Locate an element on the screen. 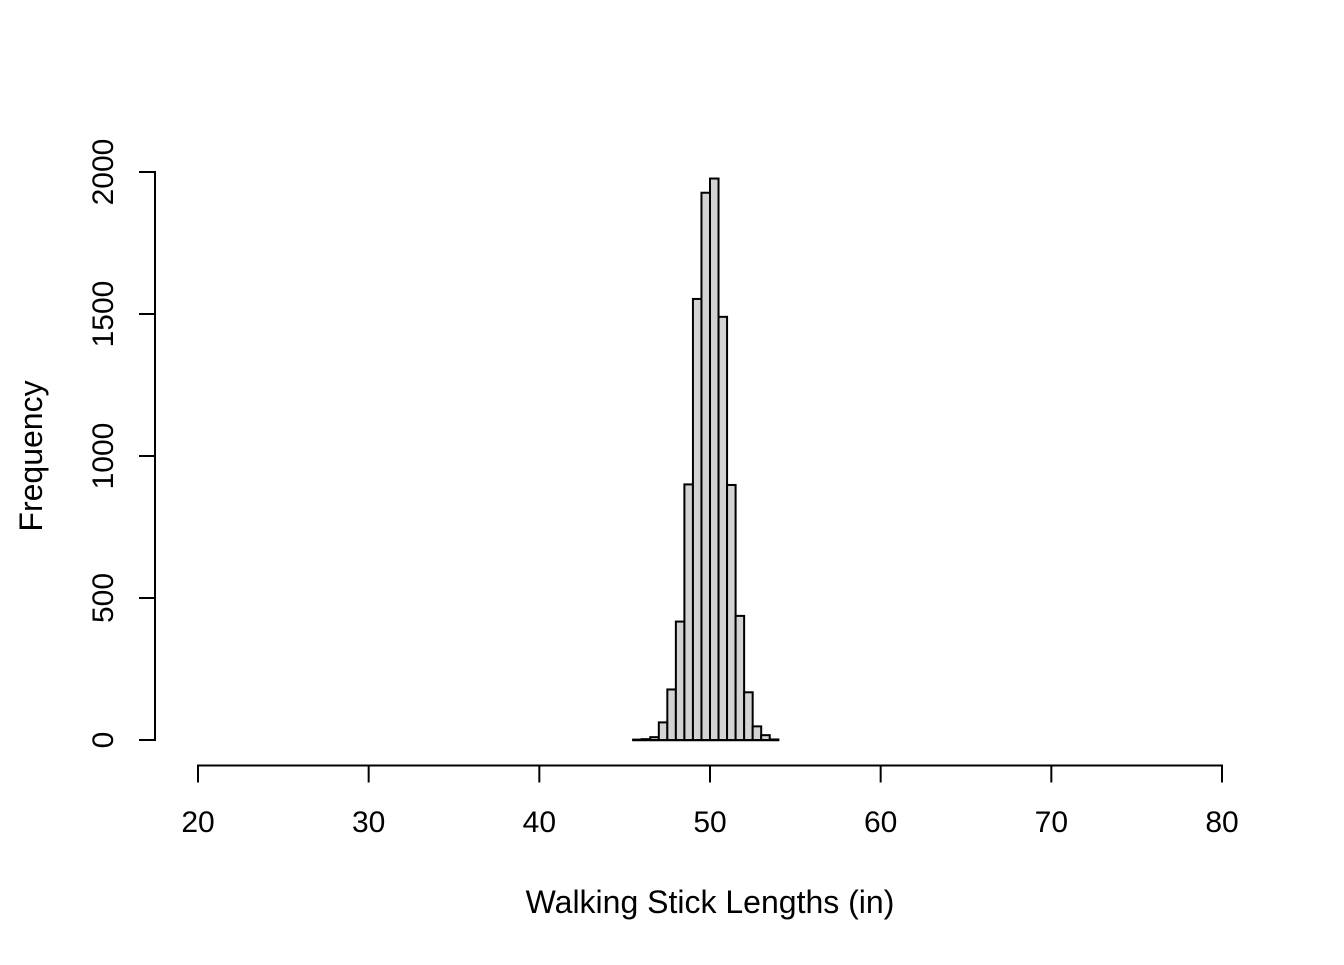  x-axis-title: Walking Stick Lengths (in) is located at coordinates (710, 902).